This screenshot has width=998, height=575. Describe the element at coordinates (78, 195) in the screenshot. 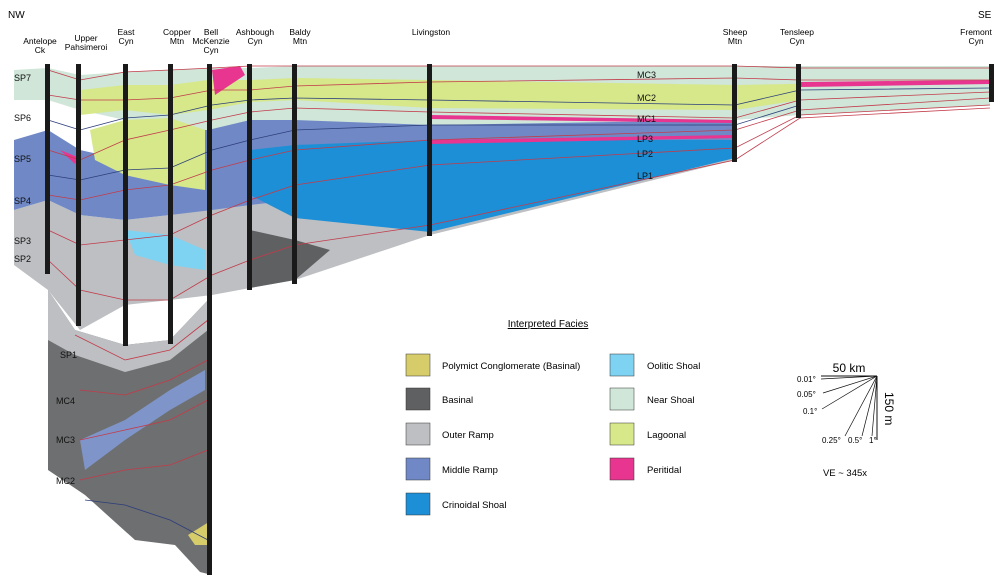

I see `section-column-upper-pahsimeroi` at that location.